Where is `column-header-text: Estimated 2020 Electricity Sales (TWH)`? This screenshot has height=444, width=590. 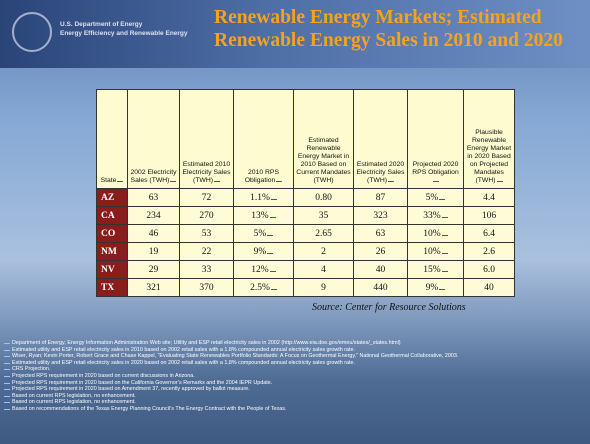
column-header-text: Estimated 2020 Electricity Sales (TWH) is located at coordinates (380, 172).